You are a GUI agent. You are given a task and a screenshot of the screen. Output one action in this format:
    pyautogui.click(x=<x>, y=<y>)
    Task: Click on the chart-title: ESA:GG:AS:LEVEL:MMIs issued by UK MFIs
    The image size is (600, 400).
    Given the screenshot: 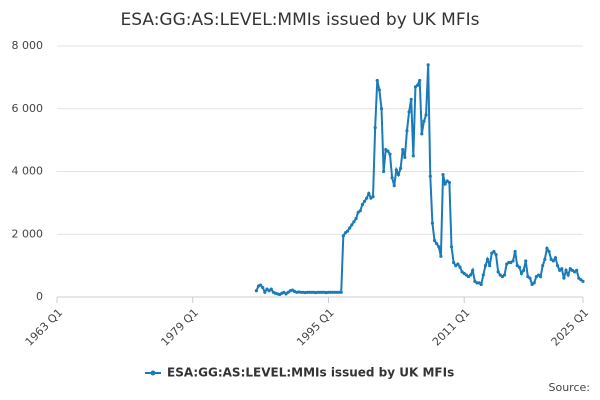 What is the action you would take?
    pyautogui.click(x=300, y=20)
    